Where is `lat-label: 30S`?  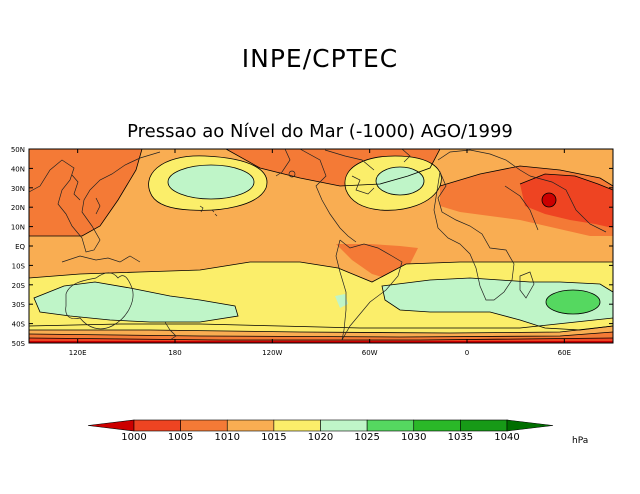 lat-label: 30S is located at coordinates (19, 305).